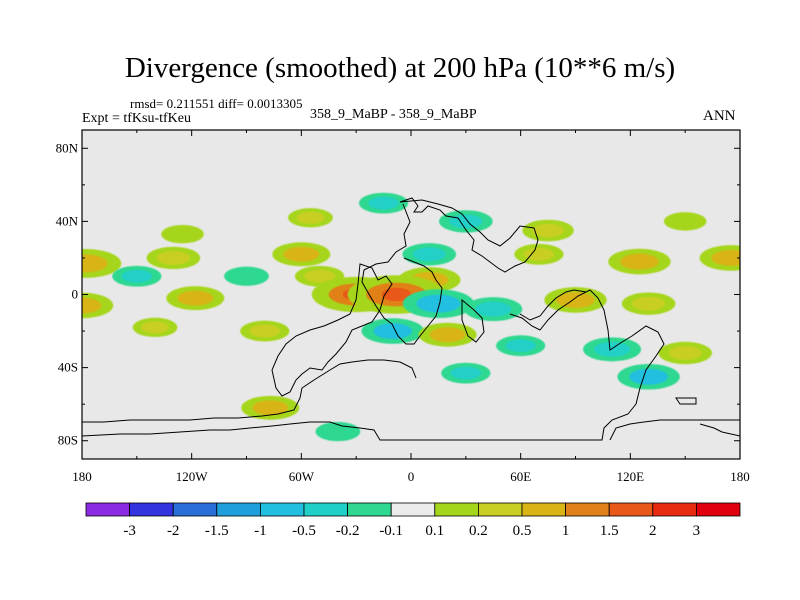 This screenshot has width=800, height=600. What do you see at coordinates (75, 294) in the screenshot?
I see `lat-label: 0` at bounding box center [75, 294].